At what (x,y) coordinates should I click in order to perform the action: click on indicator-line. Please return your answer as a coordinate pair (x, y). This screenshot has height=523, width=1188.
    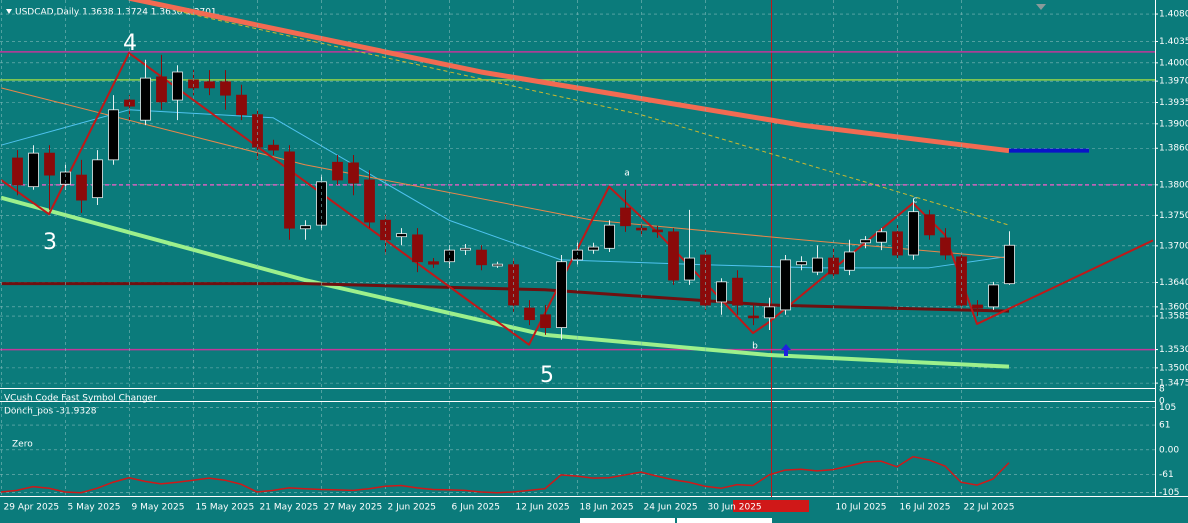
    Looking at the image, I should click on (505, 474).